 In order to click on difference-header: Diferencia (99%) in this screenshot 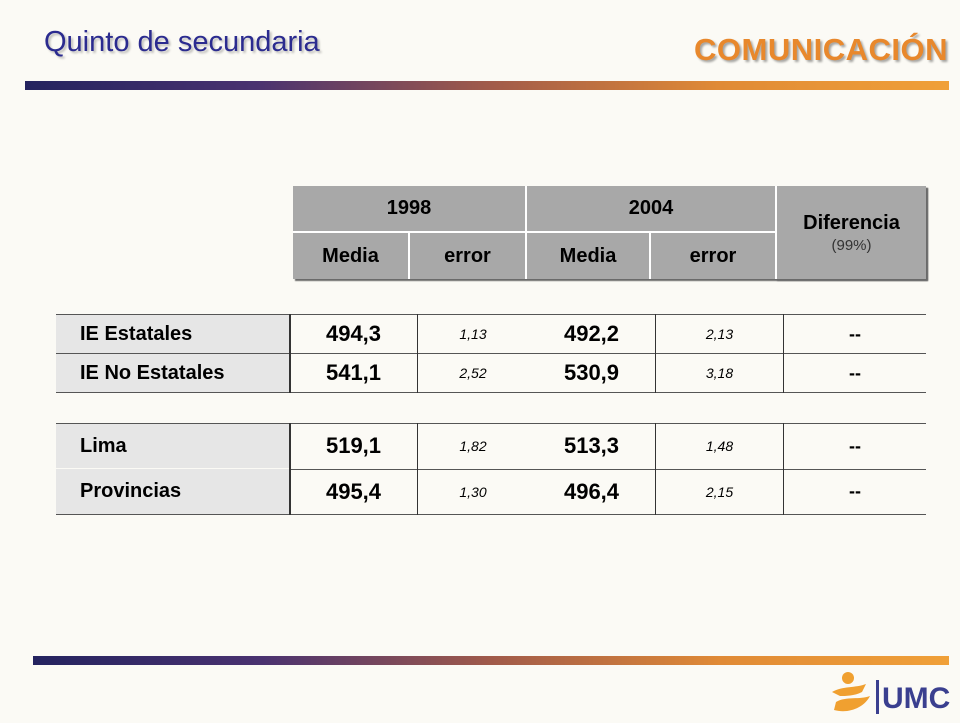, I will do `click(850, 232)`.